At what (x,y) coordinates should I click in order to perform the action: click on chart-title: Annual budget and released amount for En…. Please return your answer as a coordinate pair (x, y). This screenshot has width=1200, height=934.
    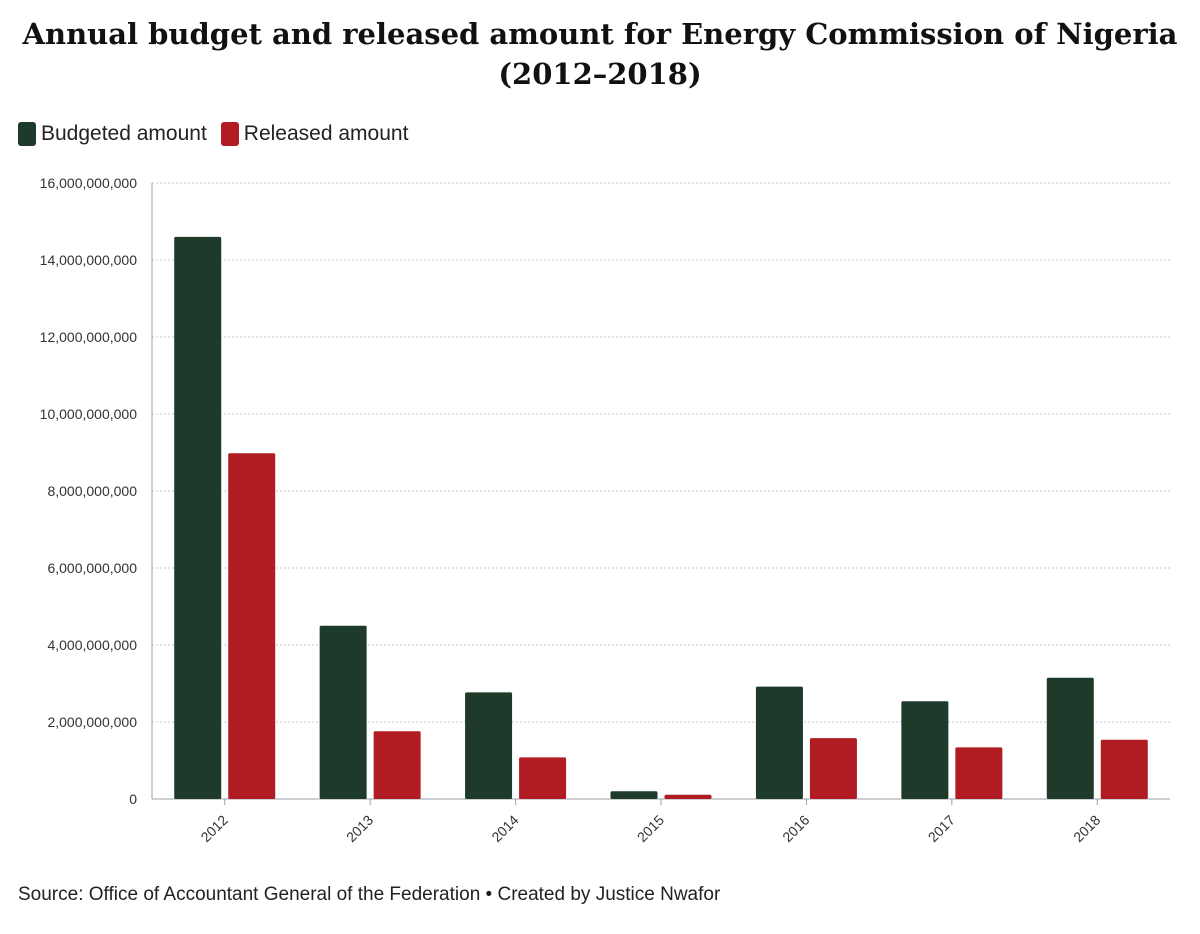
    Looking at the image, I should click on (600, 54).